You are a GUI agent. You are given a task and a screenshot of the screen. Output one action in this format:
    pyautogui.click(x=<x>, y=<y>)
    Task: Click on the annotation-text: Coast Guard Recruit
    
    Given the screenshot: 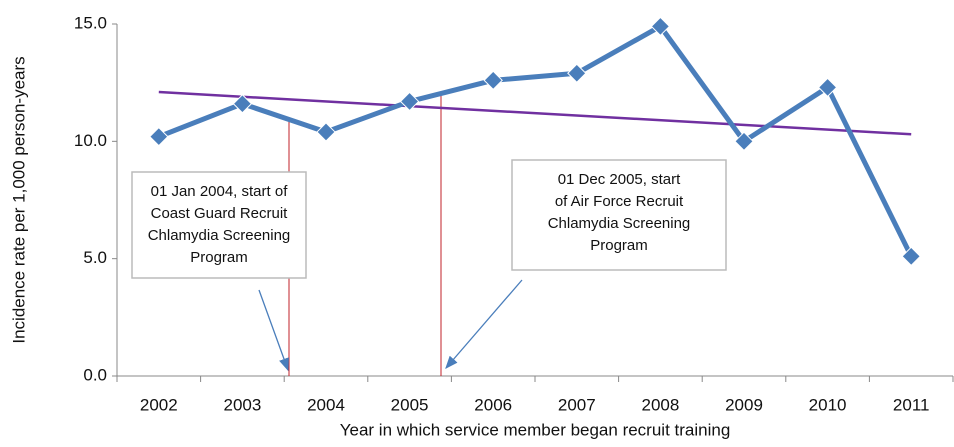 What is the action you would take?
    pyautogui.click(x=220, y=213)
    